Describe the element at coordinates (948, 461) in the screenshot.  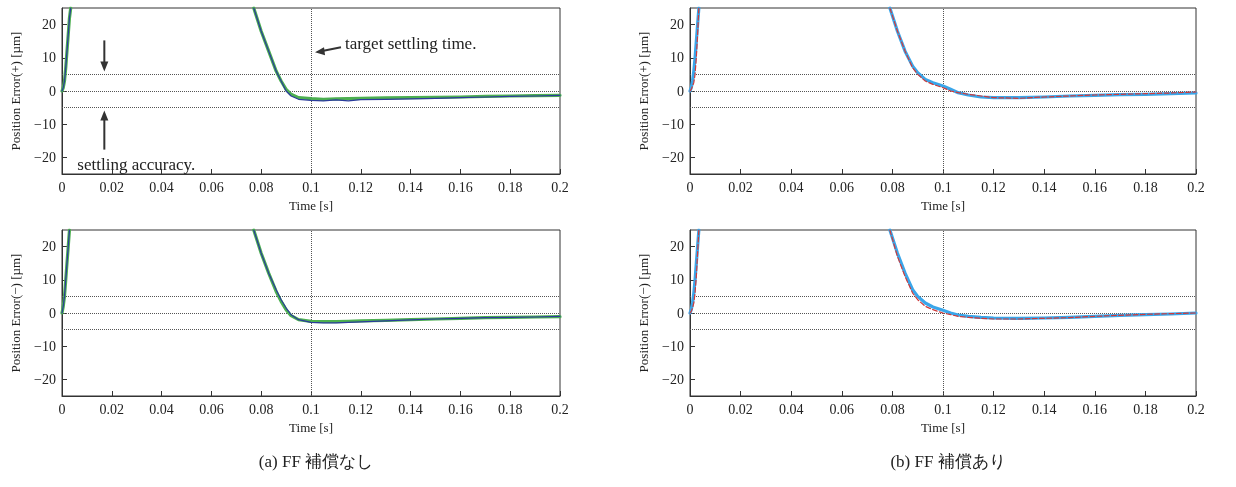
I see `text: (b) FF 補償あり` at that location.